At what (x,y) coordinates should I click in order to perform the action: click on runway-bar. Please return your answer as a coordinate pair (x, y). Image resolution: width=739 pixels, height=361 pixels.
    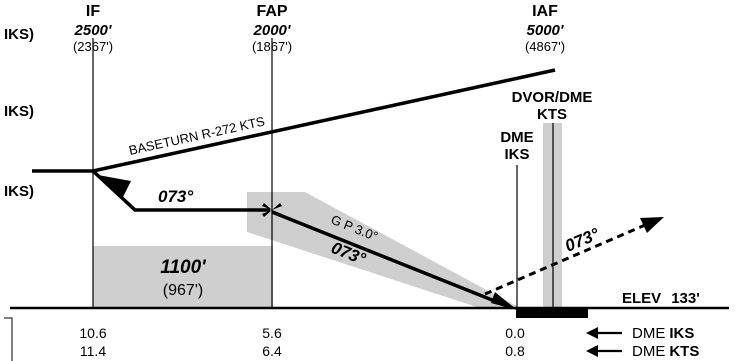
    Looking at the image, I should click on (552, 312).